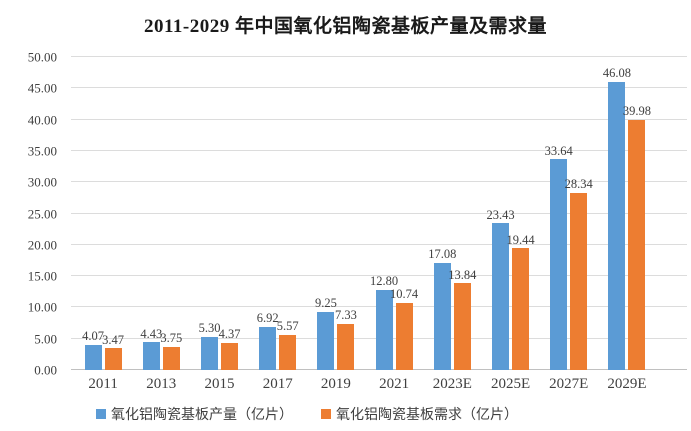  I want to click on production-bar-2013: 4.43, so click(151, 348).